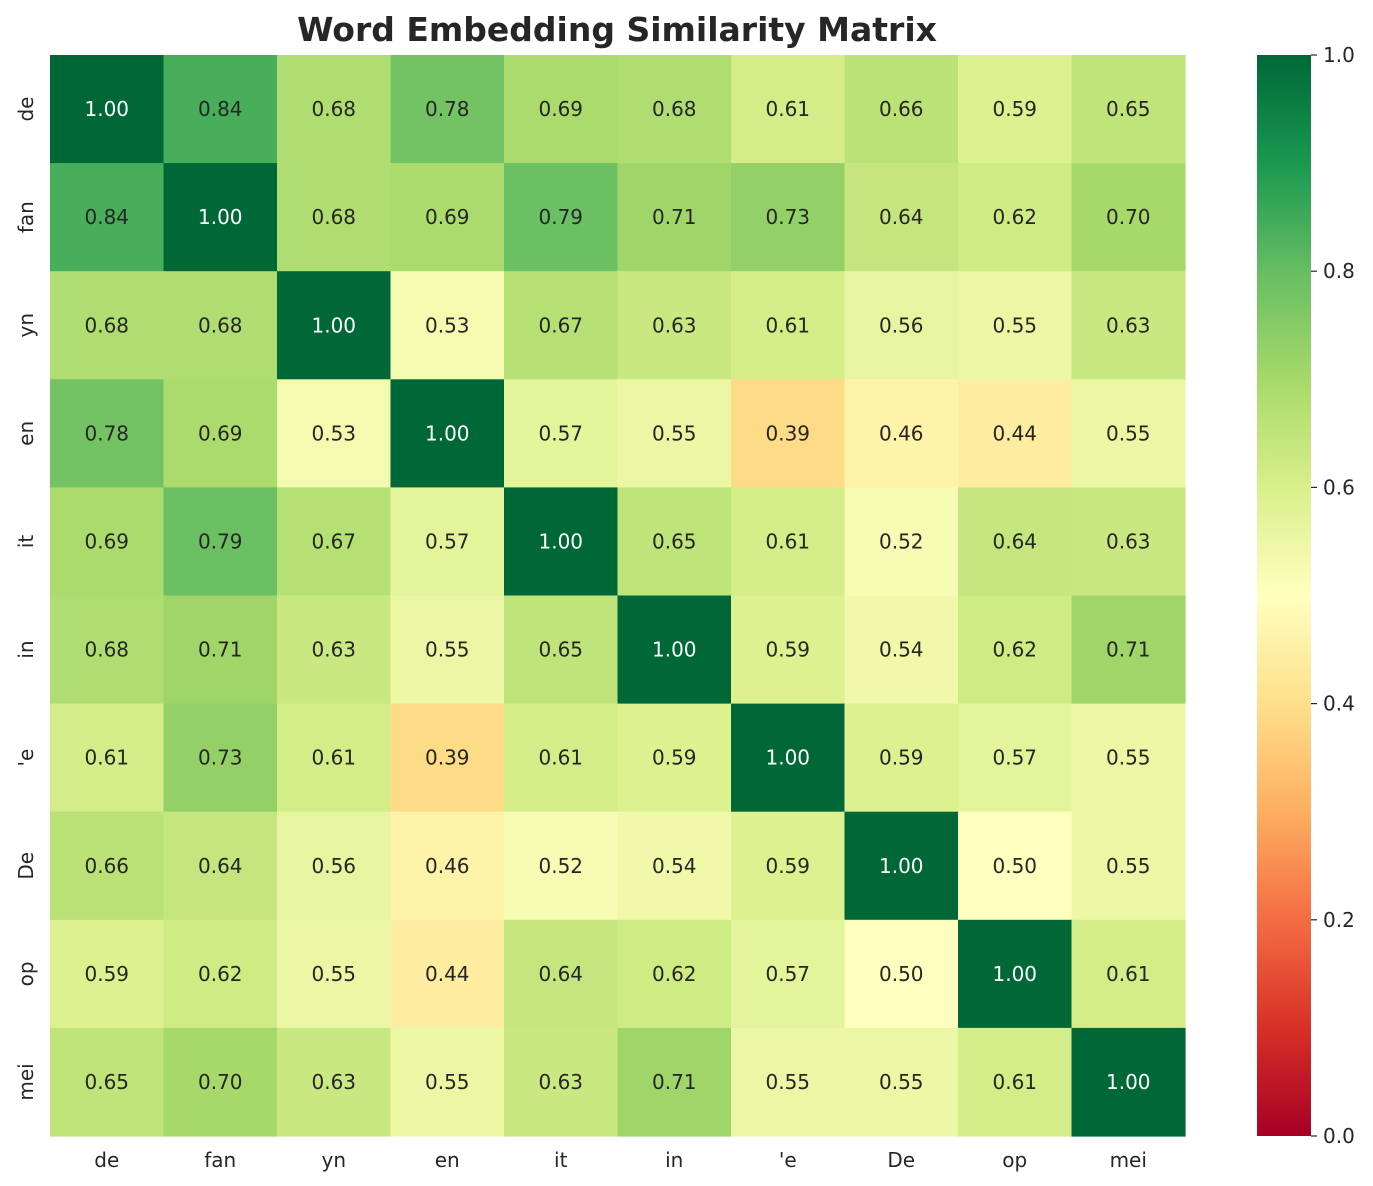 The width and height of the screenshot is (1373, 1186). I want to click on cell-value-label: 0.54, so click(674, 866).